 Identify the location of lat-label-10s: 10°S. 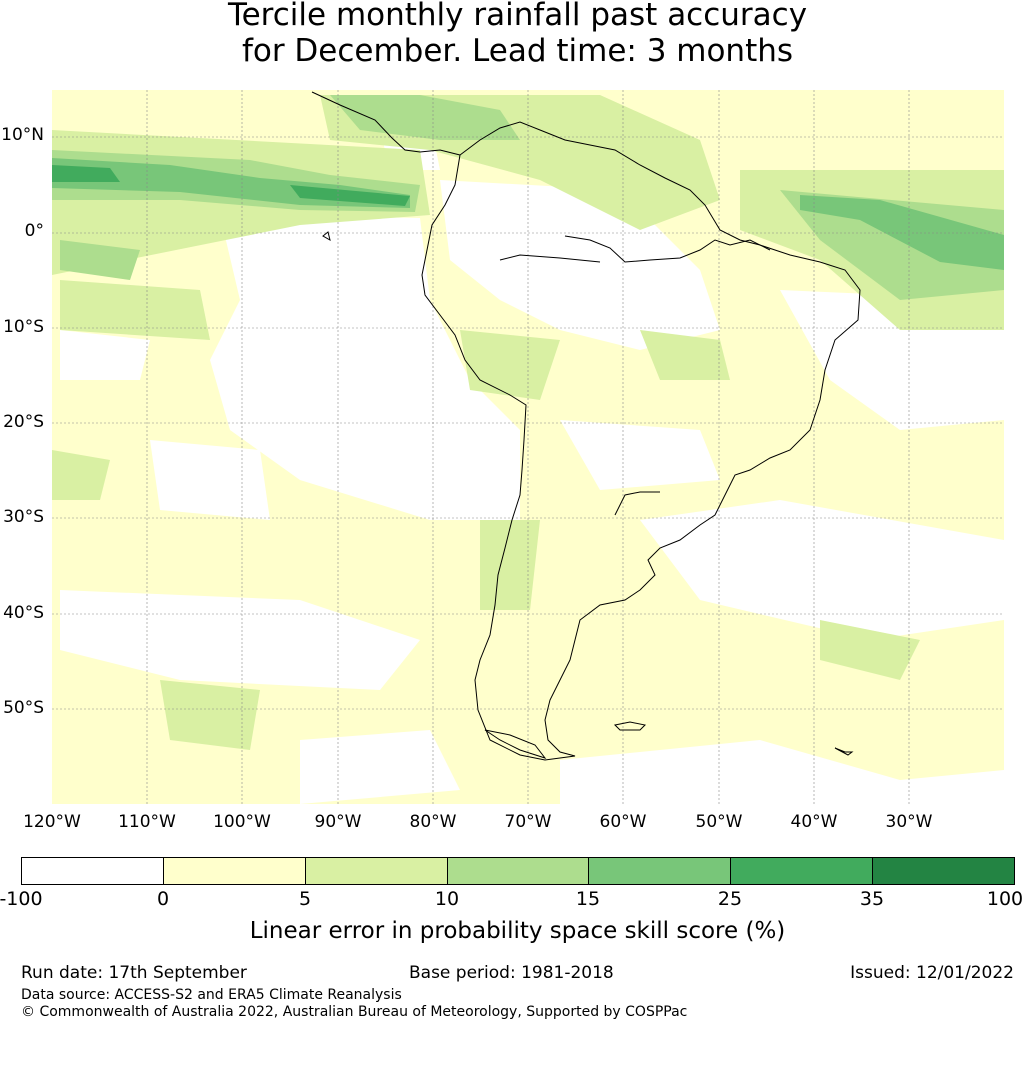
(23, 327).